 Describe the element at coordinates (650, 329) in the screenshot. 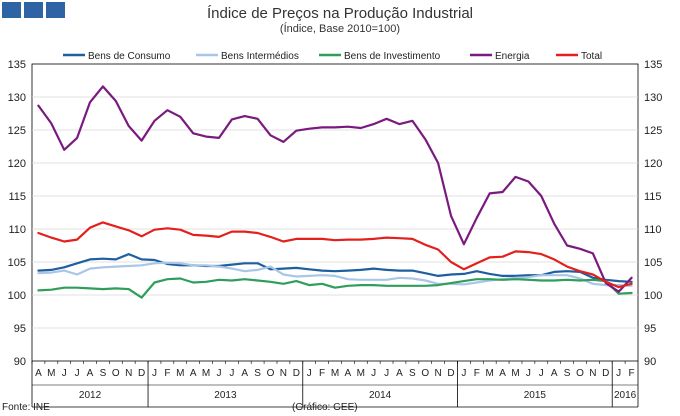

I see `y-tick-label-right: 95` at that location.